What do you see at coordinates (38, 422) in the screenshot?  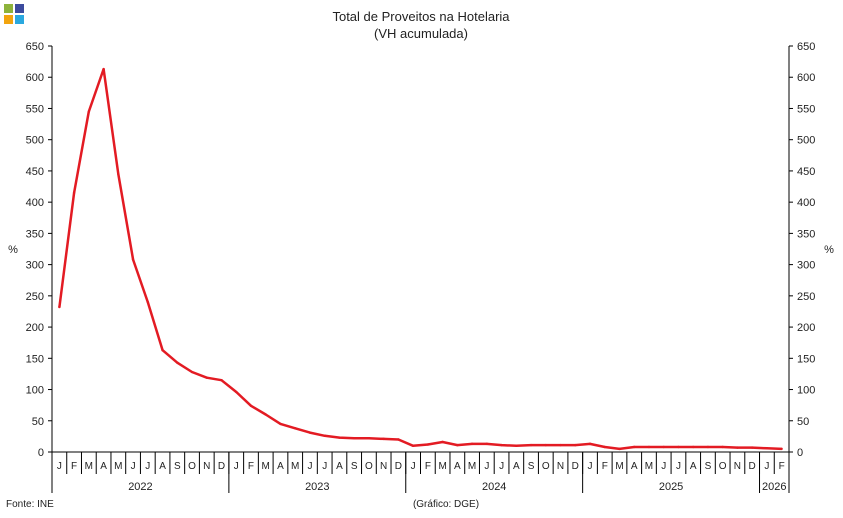 I see `y-tick-label-left: 50` at bounding box center [38, 422].